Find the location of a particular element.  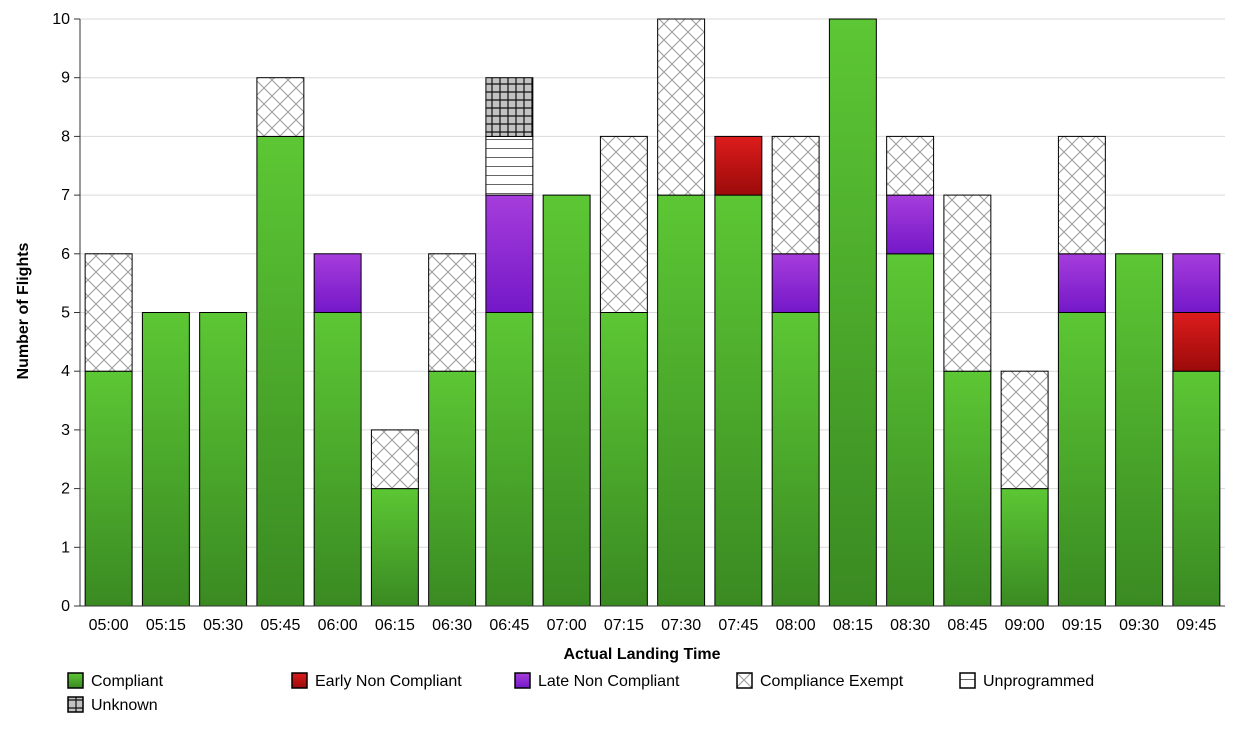

x-tick-label: 09:15 is located at coordinates (1082, 625).